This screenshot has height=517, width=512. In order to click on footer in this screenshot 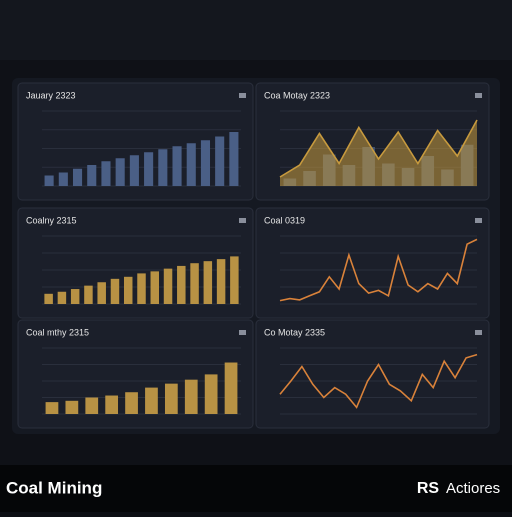, I will do `click(256, 488)`.